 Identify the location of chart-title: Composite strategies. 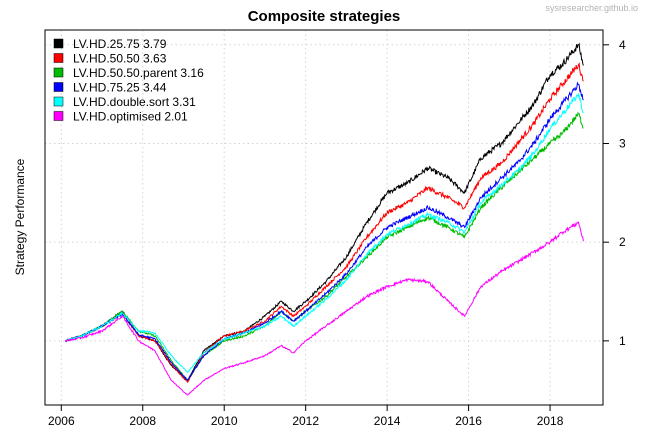
(324, 16).